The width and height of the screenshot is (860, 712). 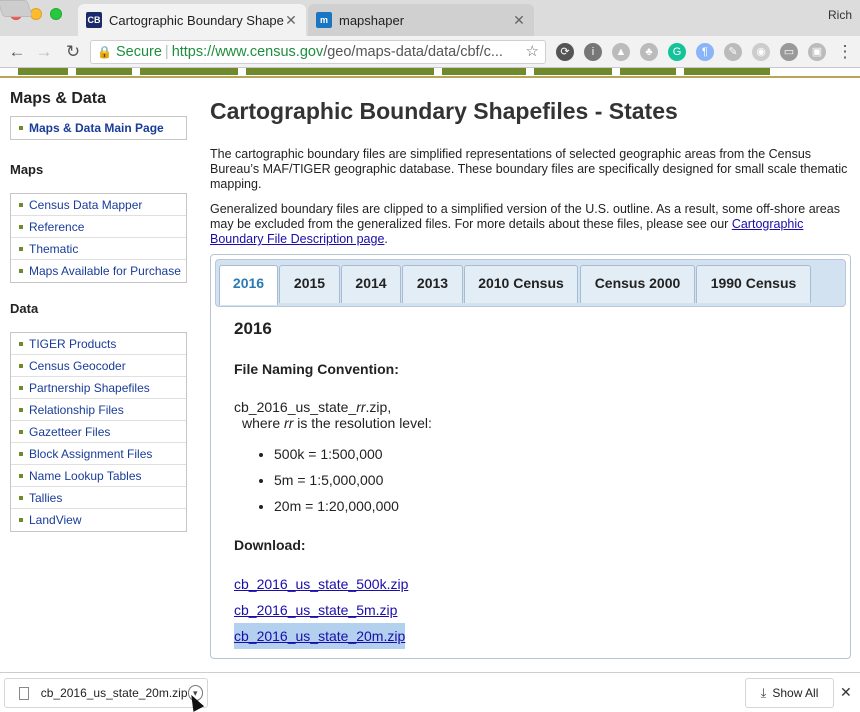 What do you see at coordinates (17, 51) in the screenshot?
I see `back-arrow-icon: ←` at bounding box center [17, 51].